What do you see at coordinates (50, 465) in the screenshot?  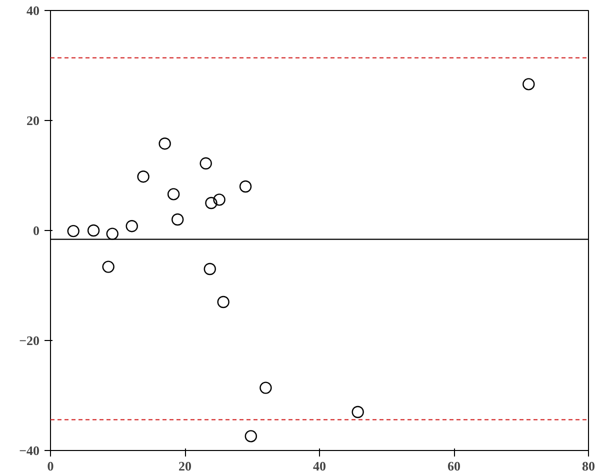 I see `x-tick-label: 0` at bounding box center [50, 465].